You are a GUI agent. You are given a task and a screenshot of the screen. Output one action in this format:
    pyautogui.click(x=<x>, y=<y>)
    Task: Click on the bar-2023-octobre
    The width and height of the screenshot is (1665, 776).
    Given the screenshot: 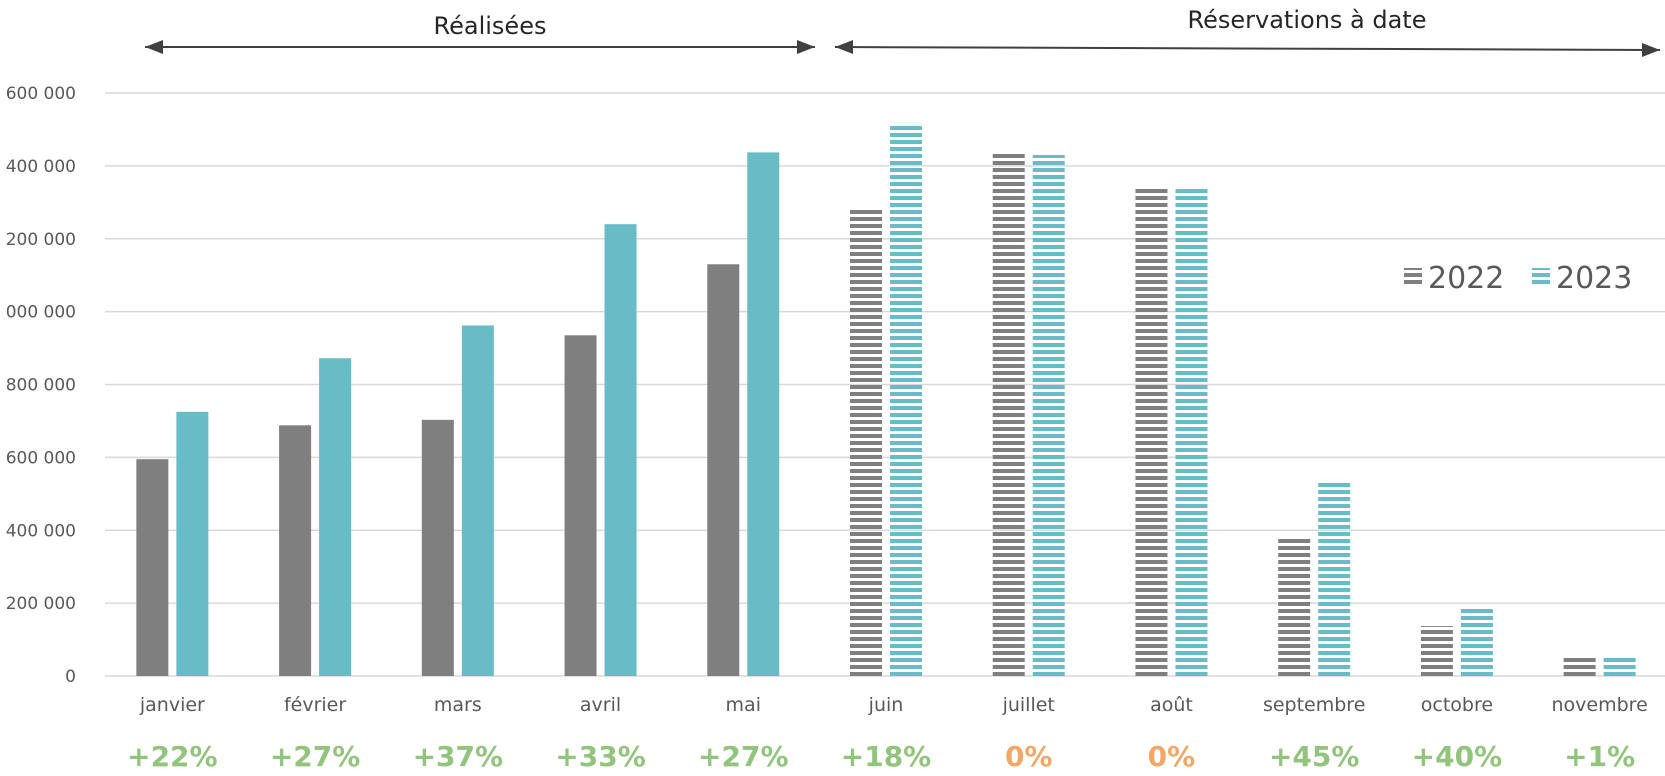 What is the action you would take?
    pyautogui.click(x=1476, y=642)
    